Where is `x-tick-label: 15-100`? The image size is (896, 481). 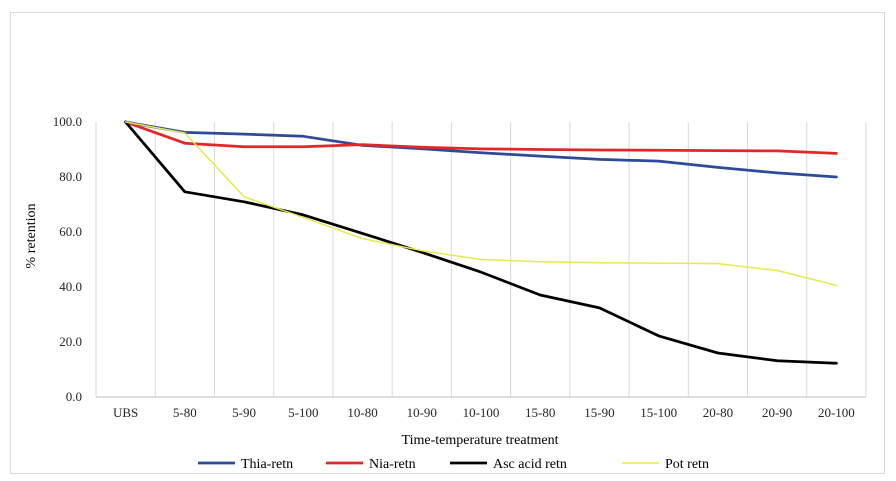
x-tick-label: 15-100 is located at coordinates (658, 412).